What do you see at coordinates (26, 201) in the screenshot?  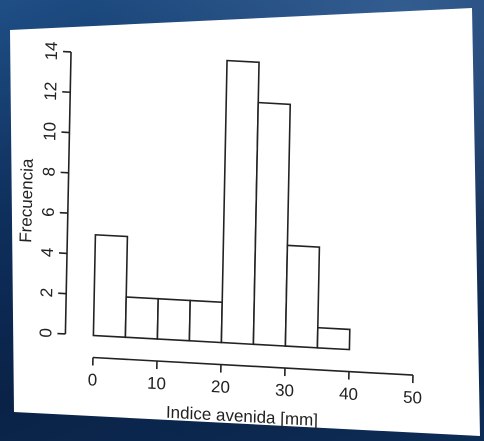 I see `y-axis-label: Frecuencia` at bounding box center [26, 201].